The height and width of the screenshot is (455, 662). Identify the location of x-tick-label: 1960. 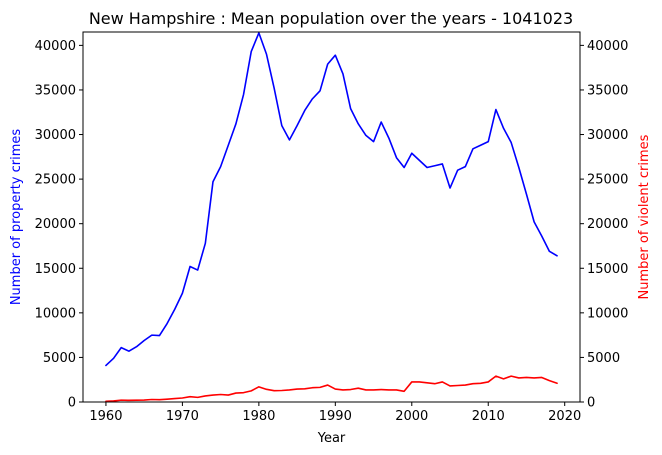
(105, 416).